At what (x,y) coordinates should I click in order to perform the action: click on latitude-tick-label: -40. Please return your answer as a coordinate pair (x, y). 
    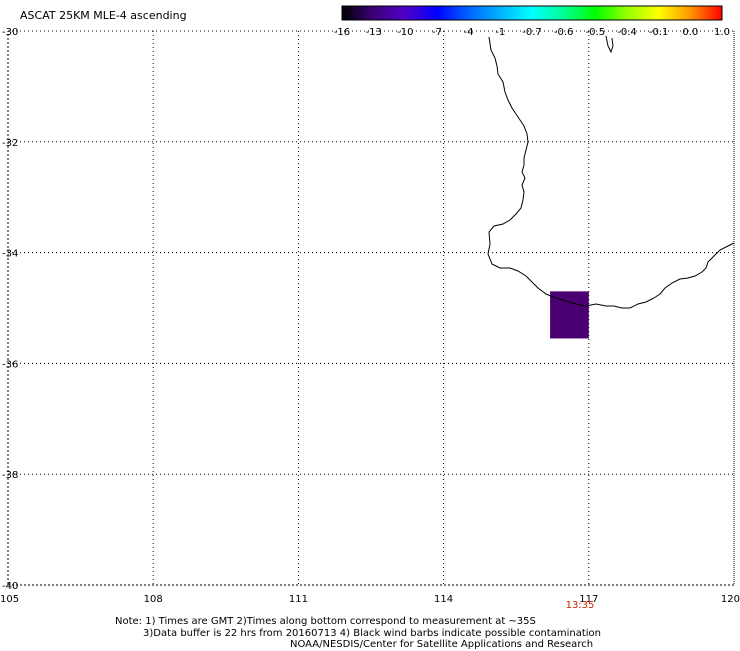
    Looking at the image, I should click on (10, 586).